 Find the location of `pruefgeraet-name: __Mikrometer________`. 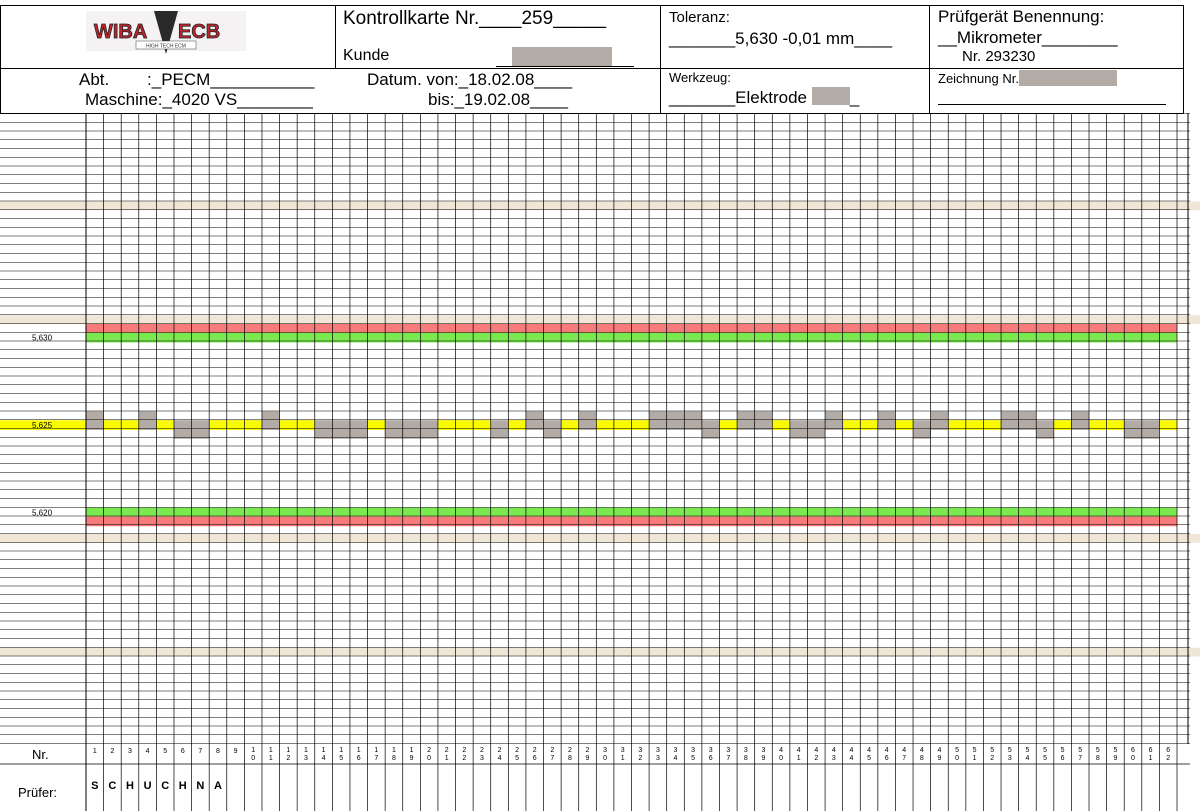

pruefgeraet-name: __Mikrometer________ is located at coordinates (1028, 37).